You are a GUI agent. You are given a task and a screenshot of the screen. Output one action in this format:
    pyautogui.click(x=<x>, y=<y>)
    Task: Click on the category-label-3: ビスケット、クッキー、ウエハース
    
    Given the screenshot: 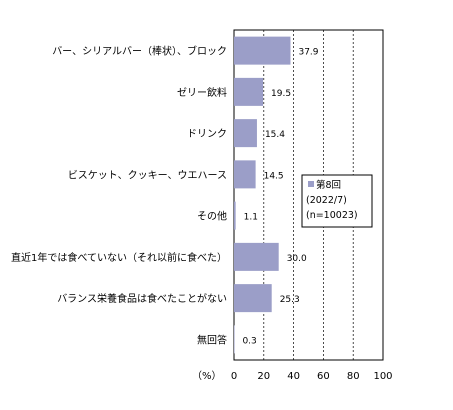 What is the action you would take?
    pyautogui.click(x=147, y=175)
    